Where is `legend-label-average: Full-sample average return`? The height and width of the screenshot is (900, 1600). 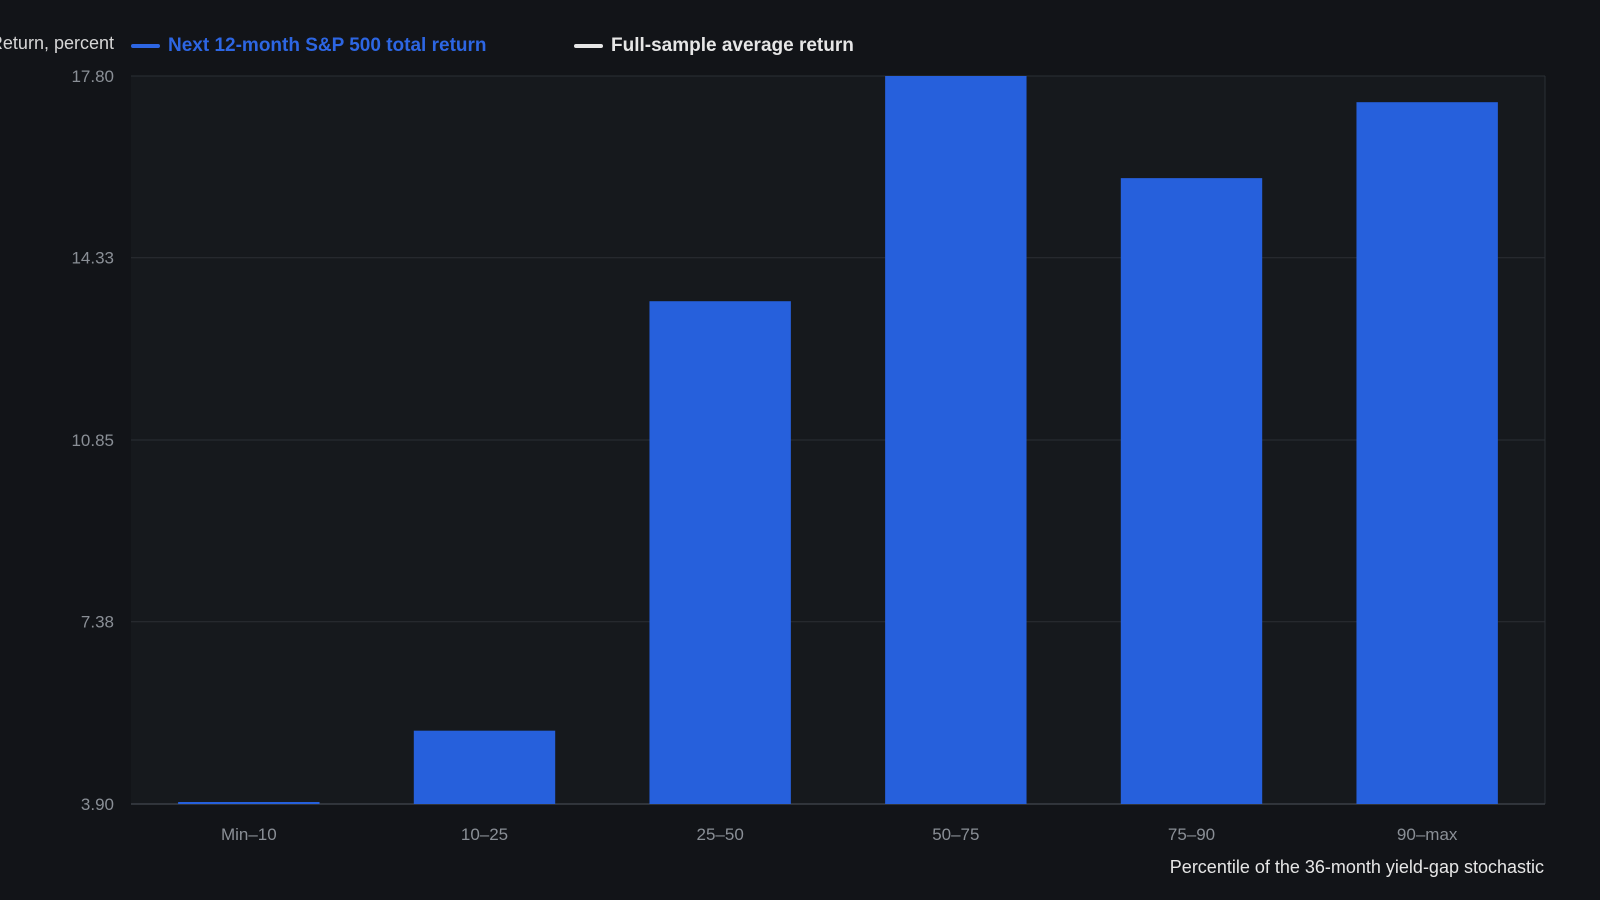
legend-label-average: Full-sample average return is located at coordinates (732, 45).